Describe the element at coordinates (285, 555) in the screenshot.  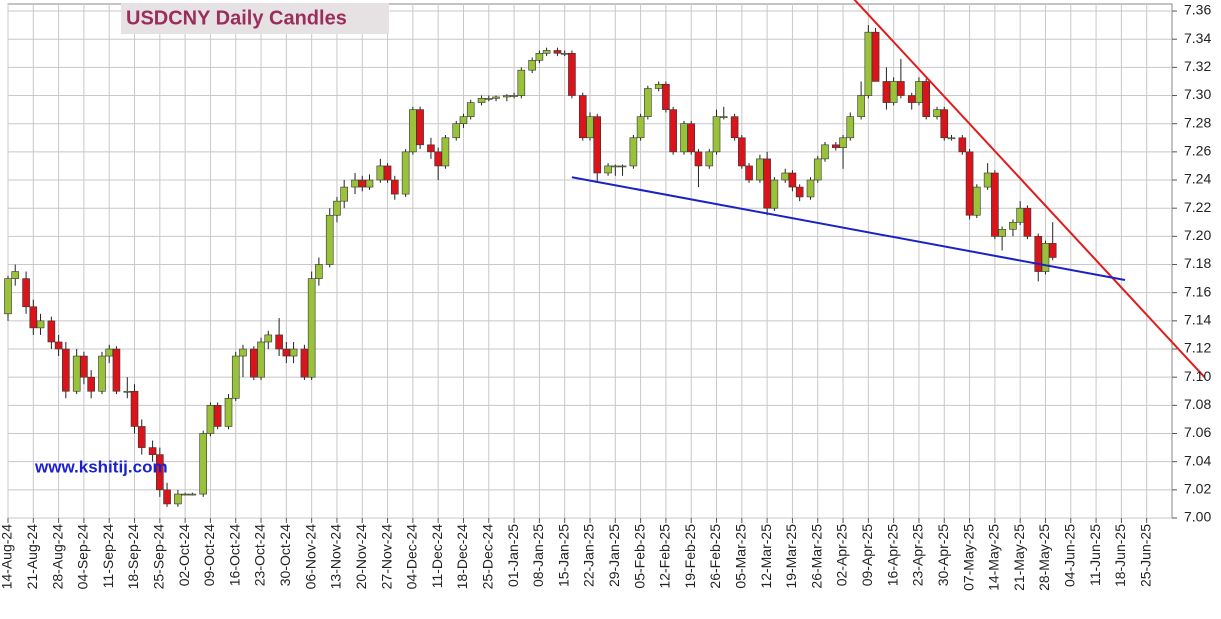
I see `x-tick-label: 30-Oct-24` at that location.